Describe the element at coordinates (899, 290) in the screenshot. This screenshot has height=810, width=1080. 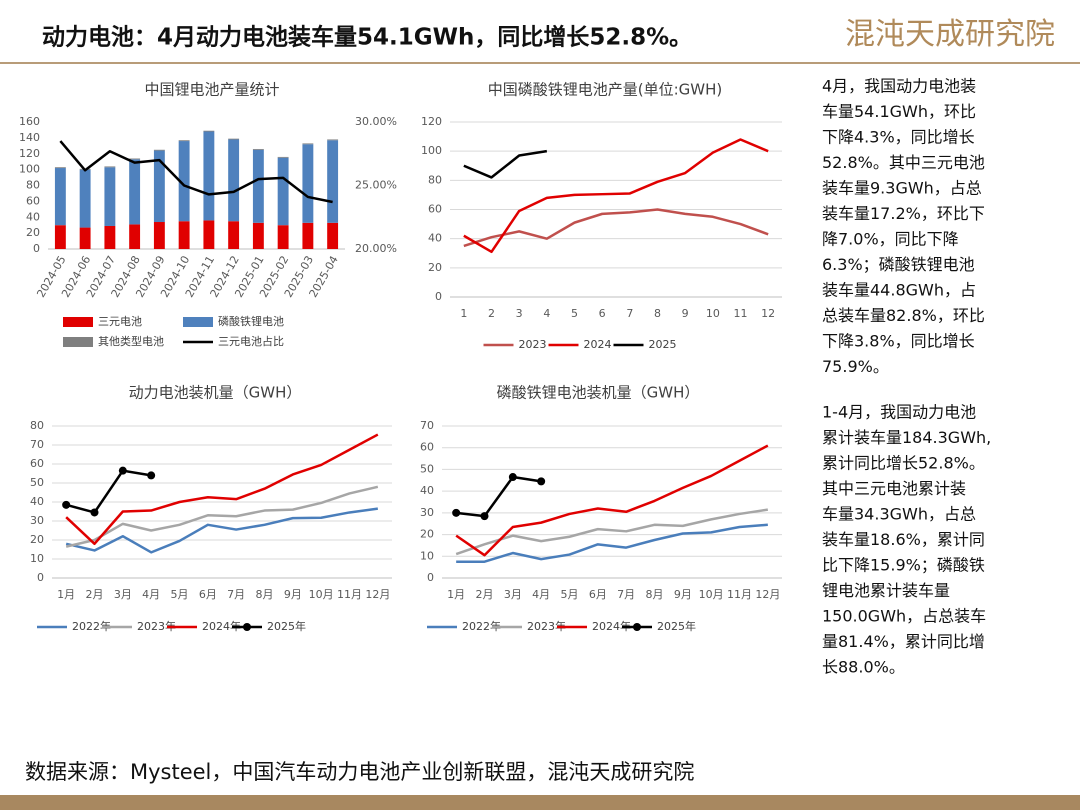
I see `side-text-line: 装车量44.8GWh，占` at that location.